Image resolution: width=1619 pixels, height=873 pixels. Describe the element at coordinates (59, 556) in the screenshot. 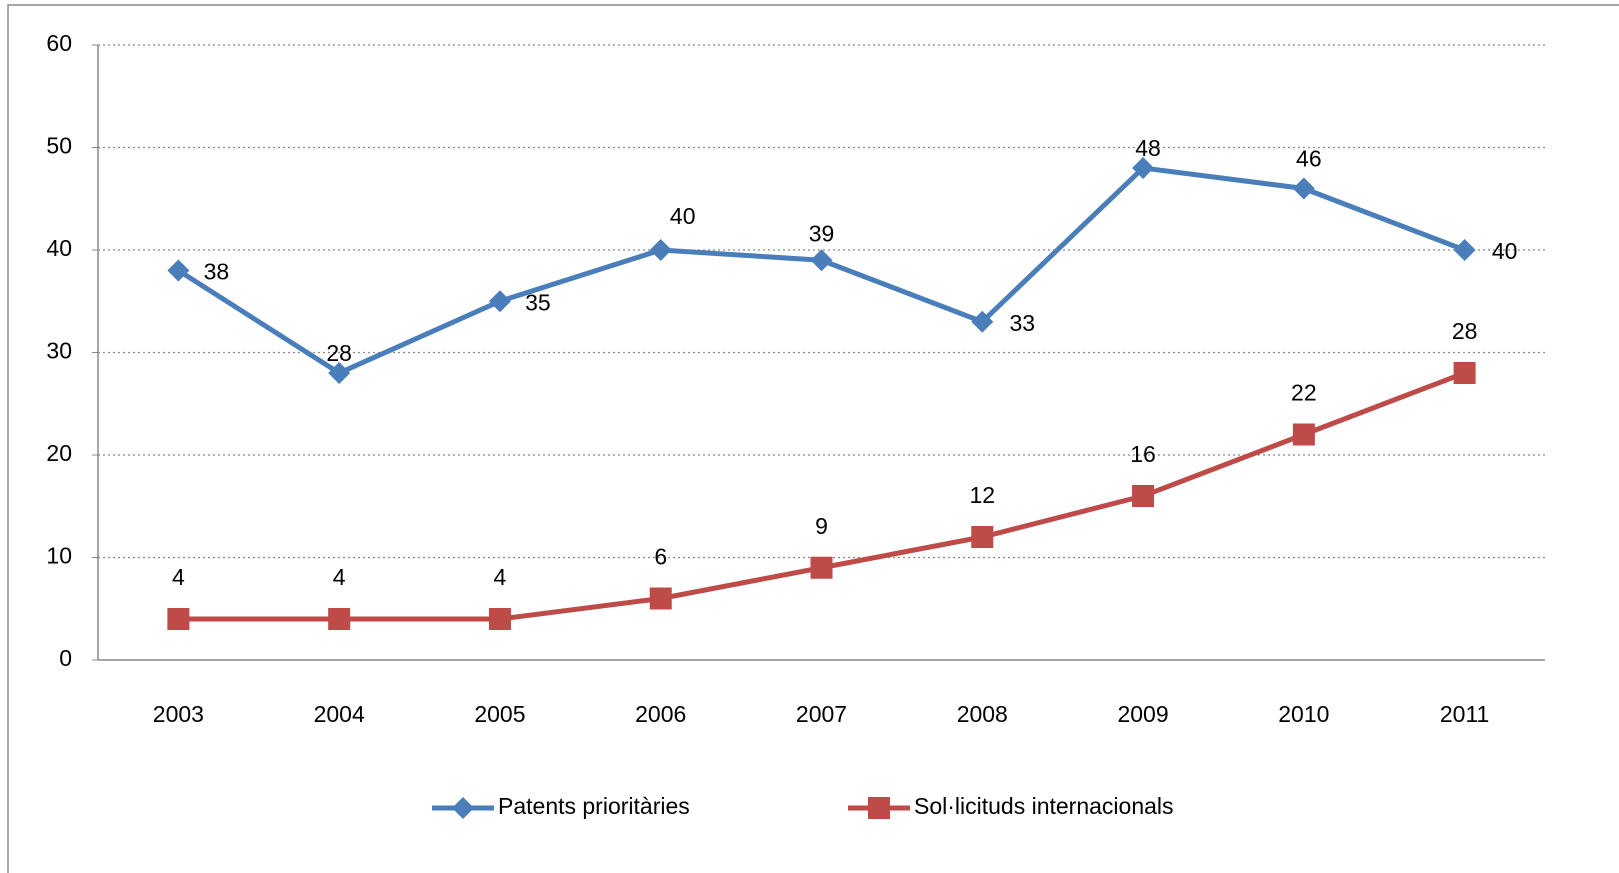

I see `y-tick-label: 10` at that location.